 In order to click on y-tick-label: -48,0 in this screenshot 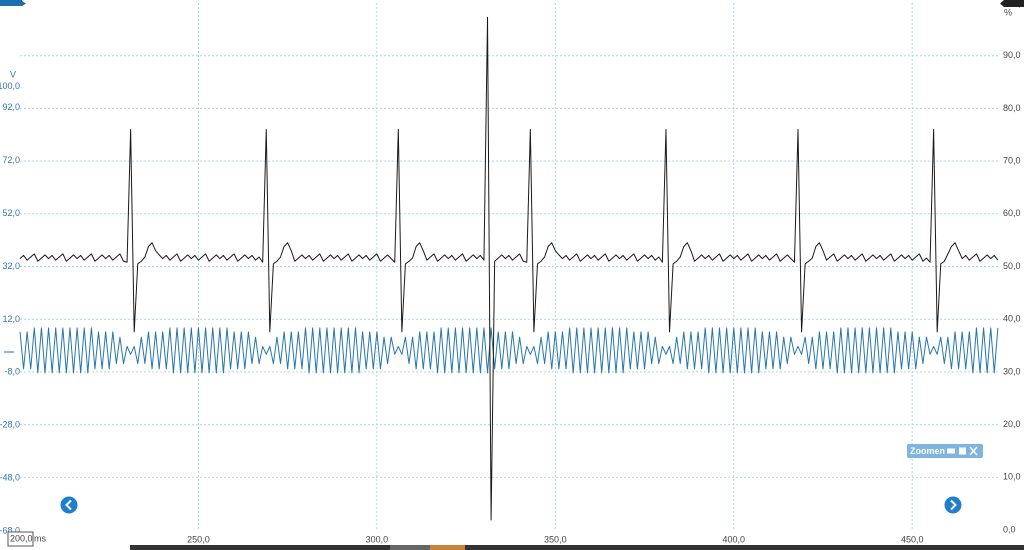, I will do `click(10, 478)`.